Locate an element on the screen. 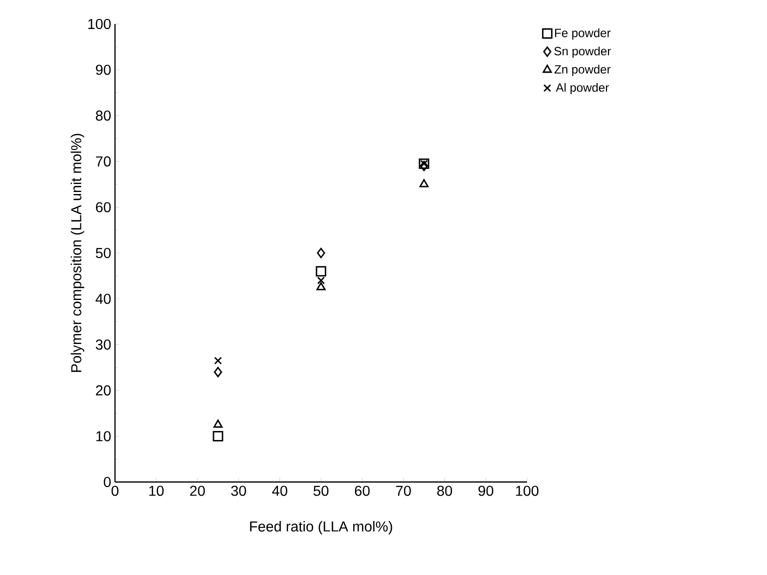 The width and height of the screenshot is (767, 575). y-axis-title: Polymer composition (LLA unit mol%) is located at coordinates (77, 253).